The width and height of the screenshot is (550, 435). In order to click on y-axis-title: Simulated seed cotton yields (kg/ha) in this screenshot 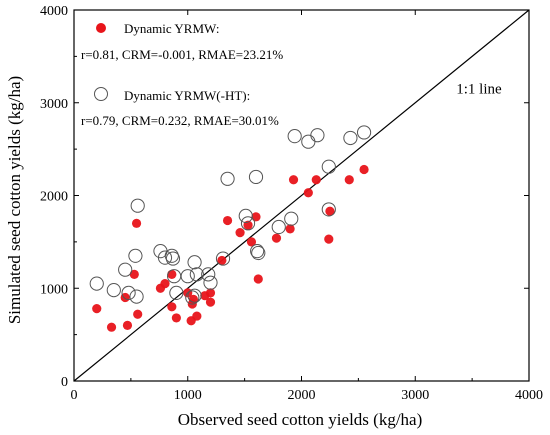, I will do `click(14, 200)`.